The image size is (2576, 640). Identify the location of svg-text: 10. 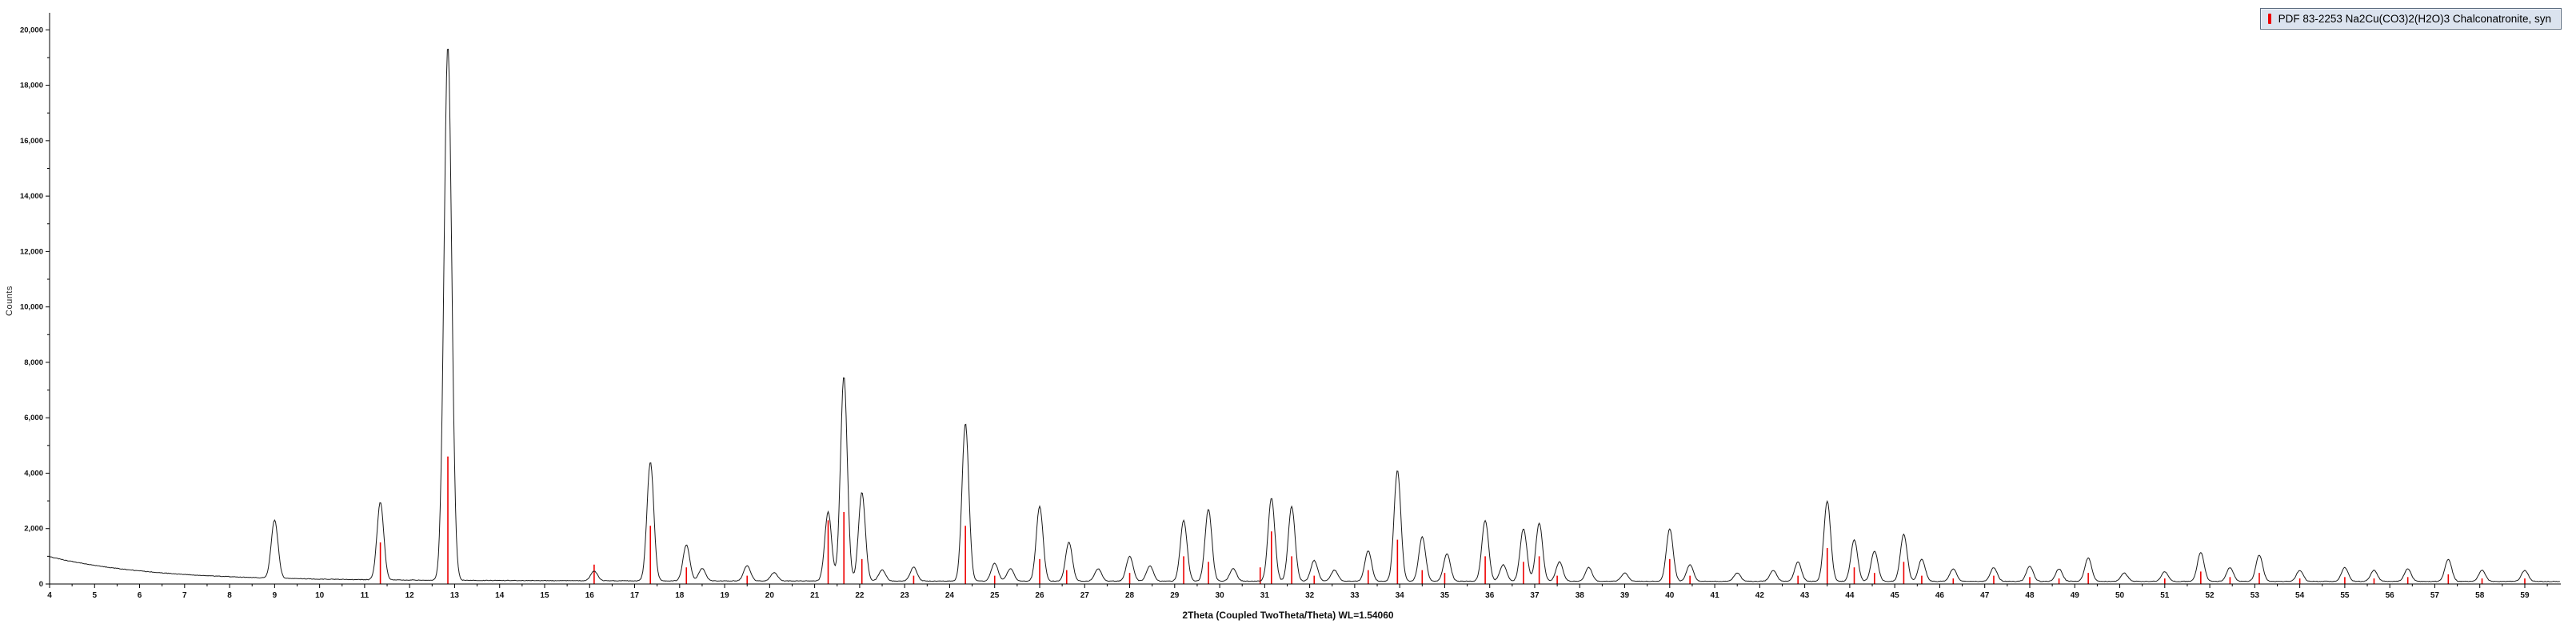
(320, 595).